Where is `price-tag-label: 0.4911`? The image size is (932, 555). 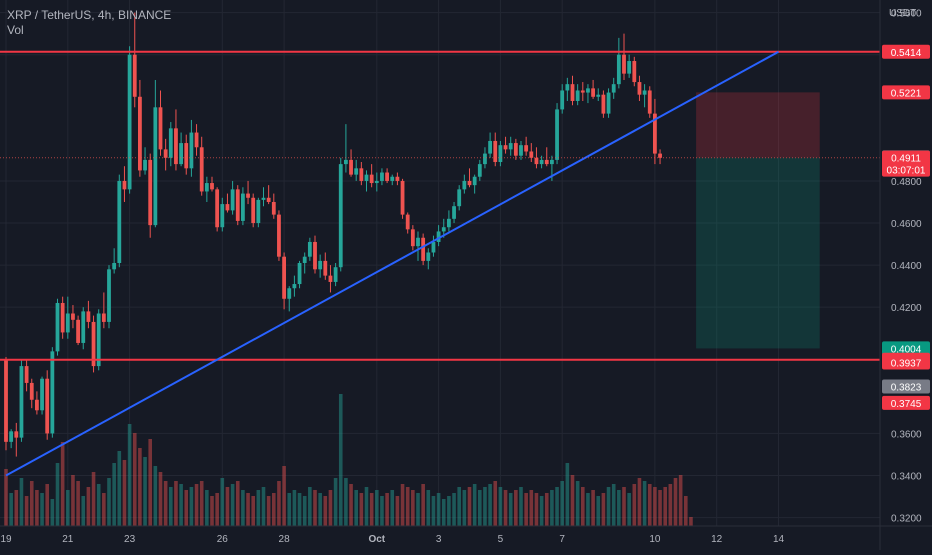 price-tag-label: 0.4911 is located at coordinates (906, 159).